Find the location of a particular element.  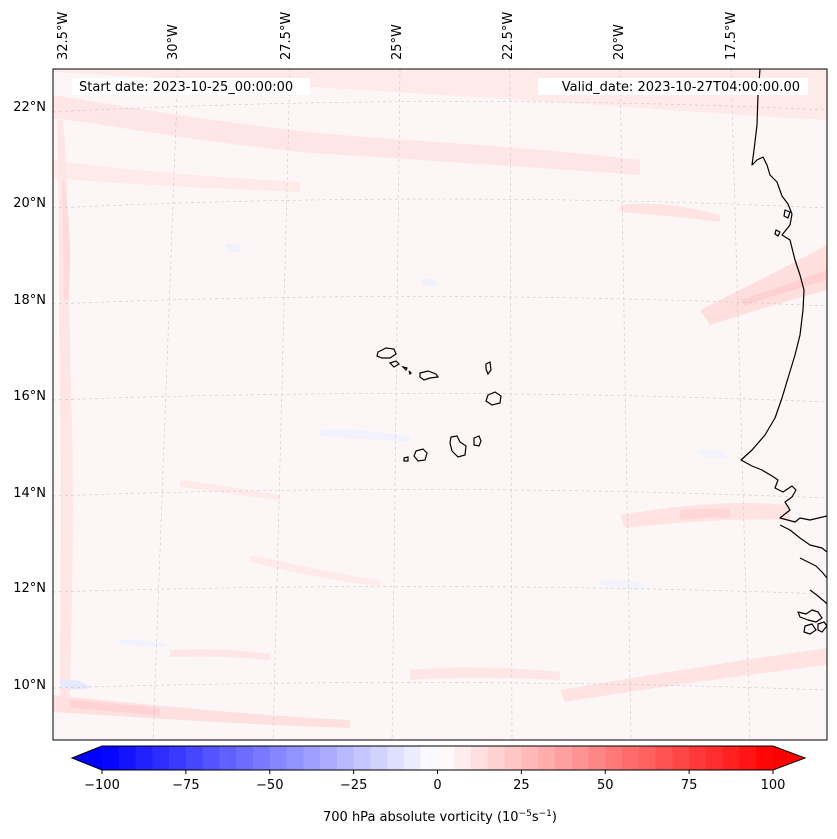

latitude-labels: 22°N 20°N 18°N 16°N 14°N 12°N 10°N is located at coordinates (29, 396).